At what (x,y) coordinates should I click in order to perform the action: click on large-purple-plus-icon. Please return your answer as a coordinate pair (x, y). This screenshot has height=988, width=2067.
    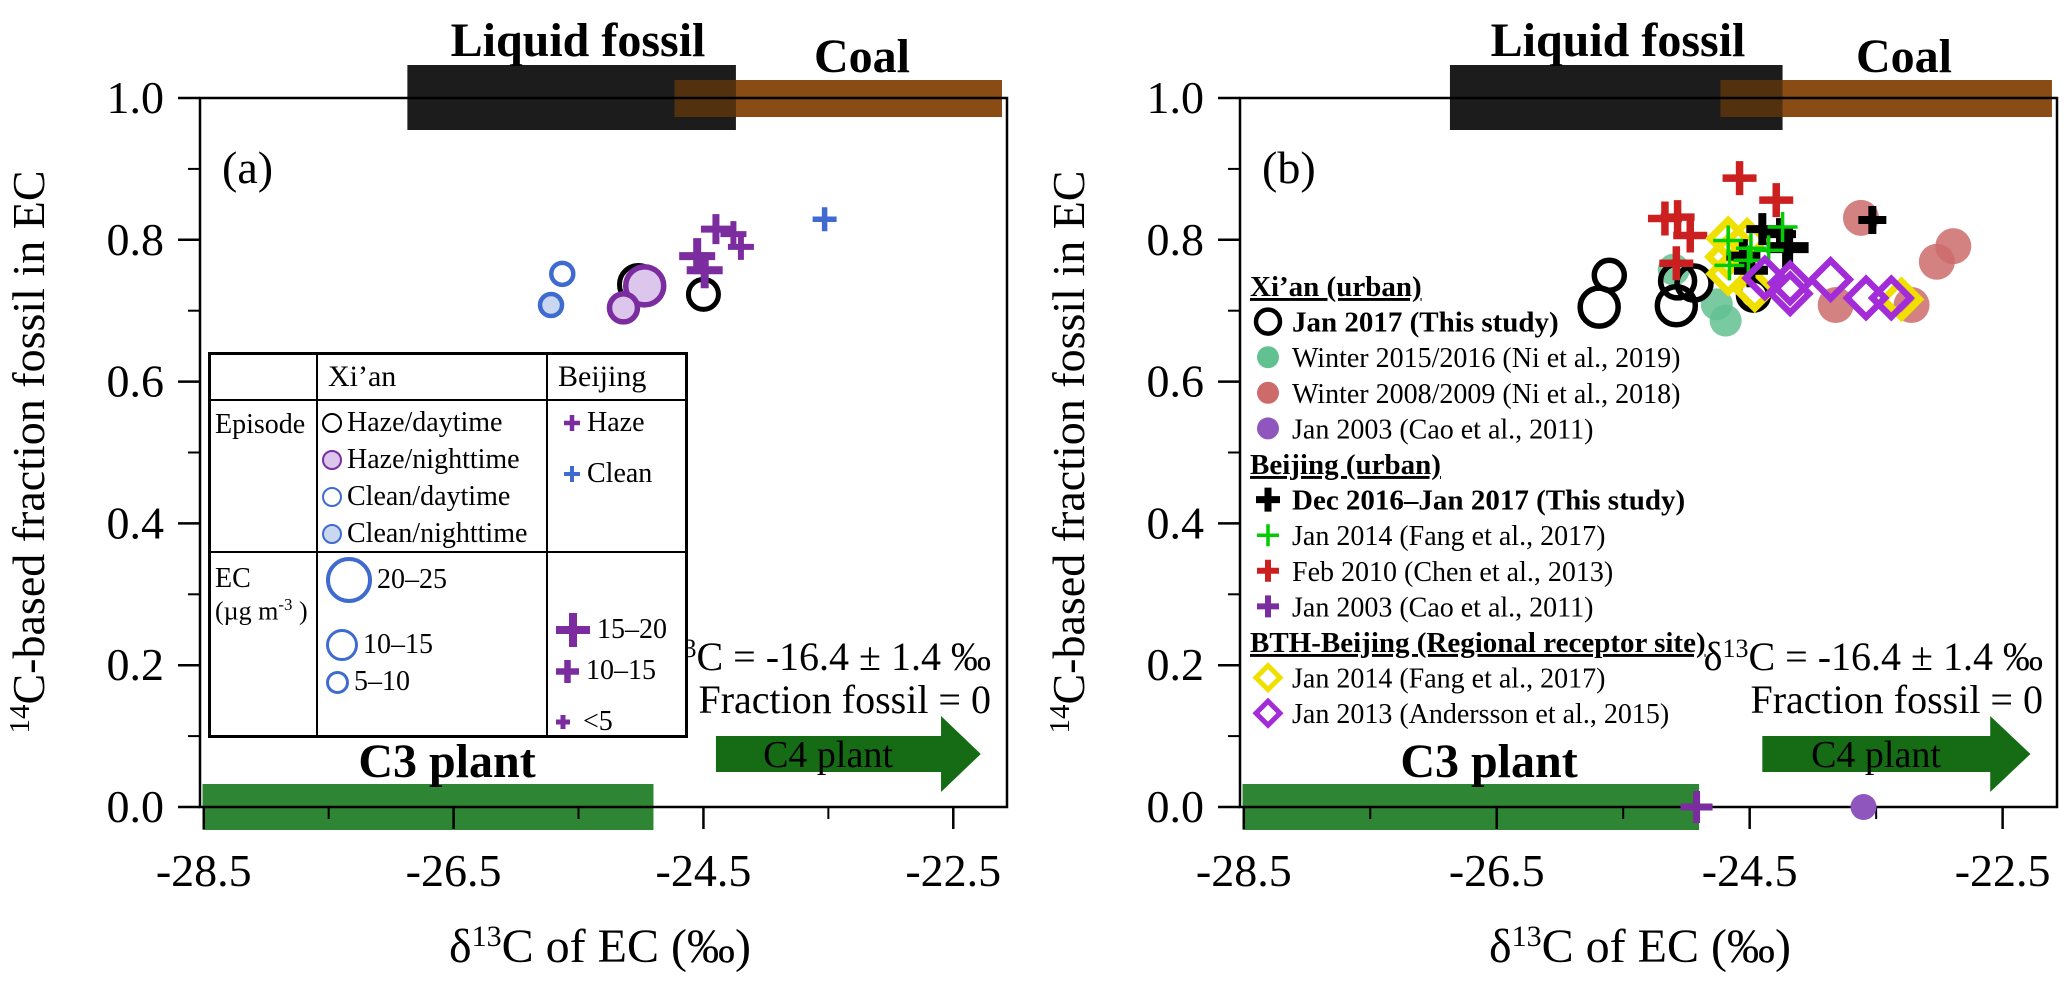
    Looking at the image, I should click on (573, 630).